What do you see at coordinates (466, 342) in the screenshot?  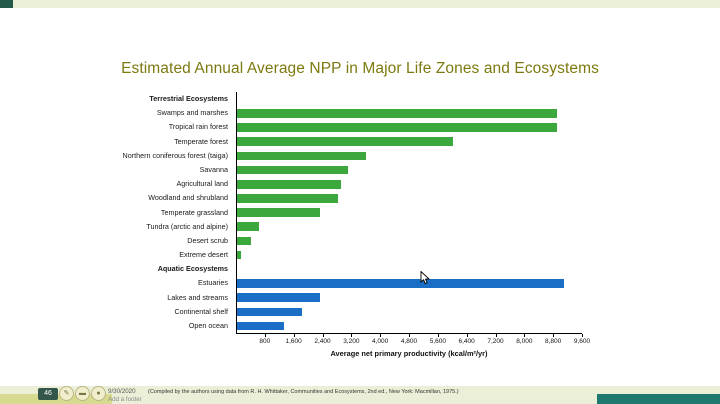 I see `x-axis-tick-label: 6,400` at bounding box center [466, 342].